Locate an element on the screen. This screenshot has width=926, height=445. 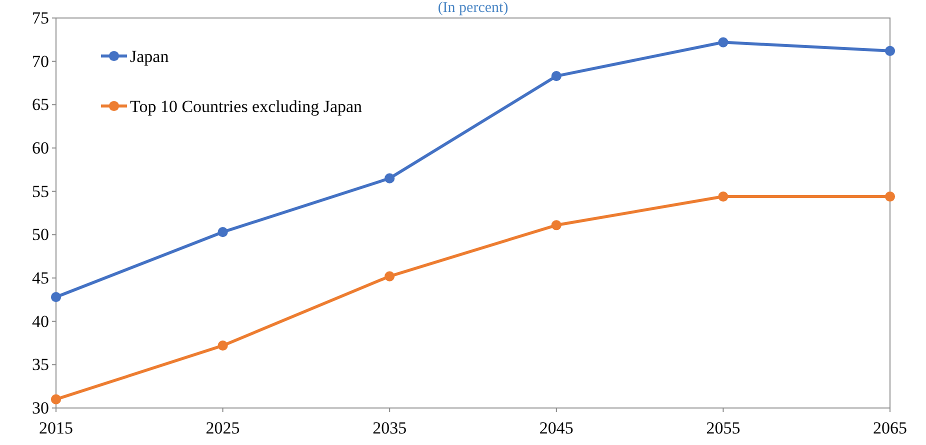
y-tick-label: 40 is located at coordinates (40, 321).